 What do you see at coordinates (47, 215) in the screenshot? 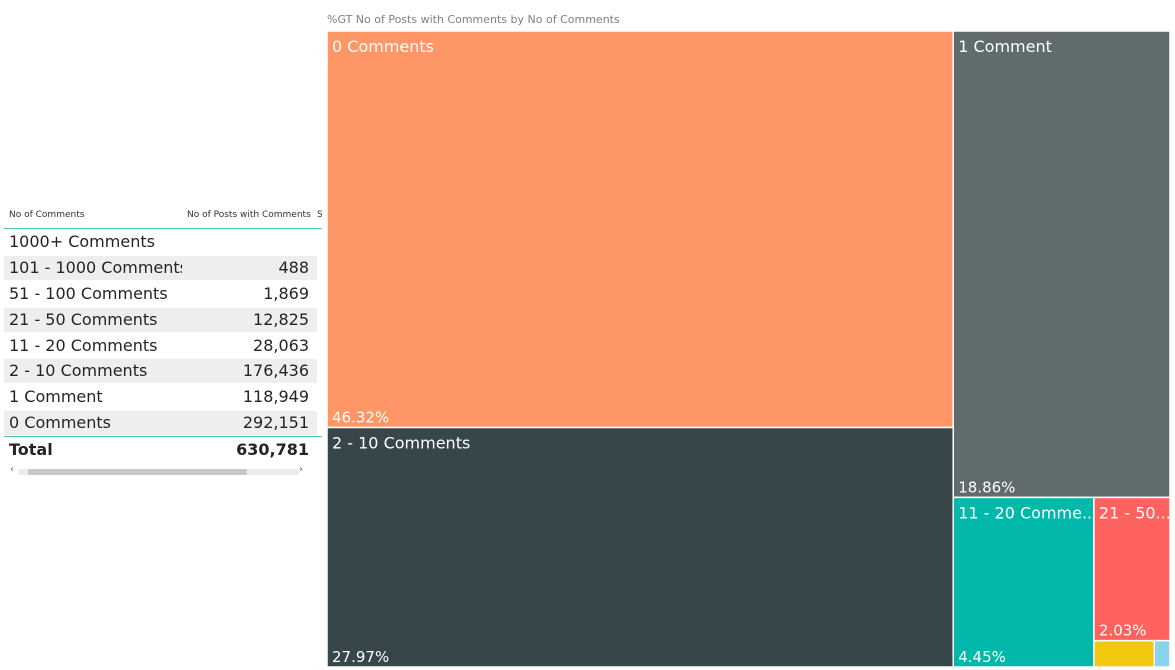
I see `column-header-no-of-comments: No of Comments` at bounding box center [47, 215].